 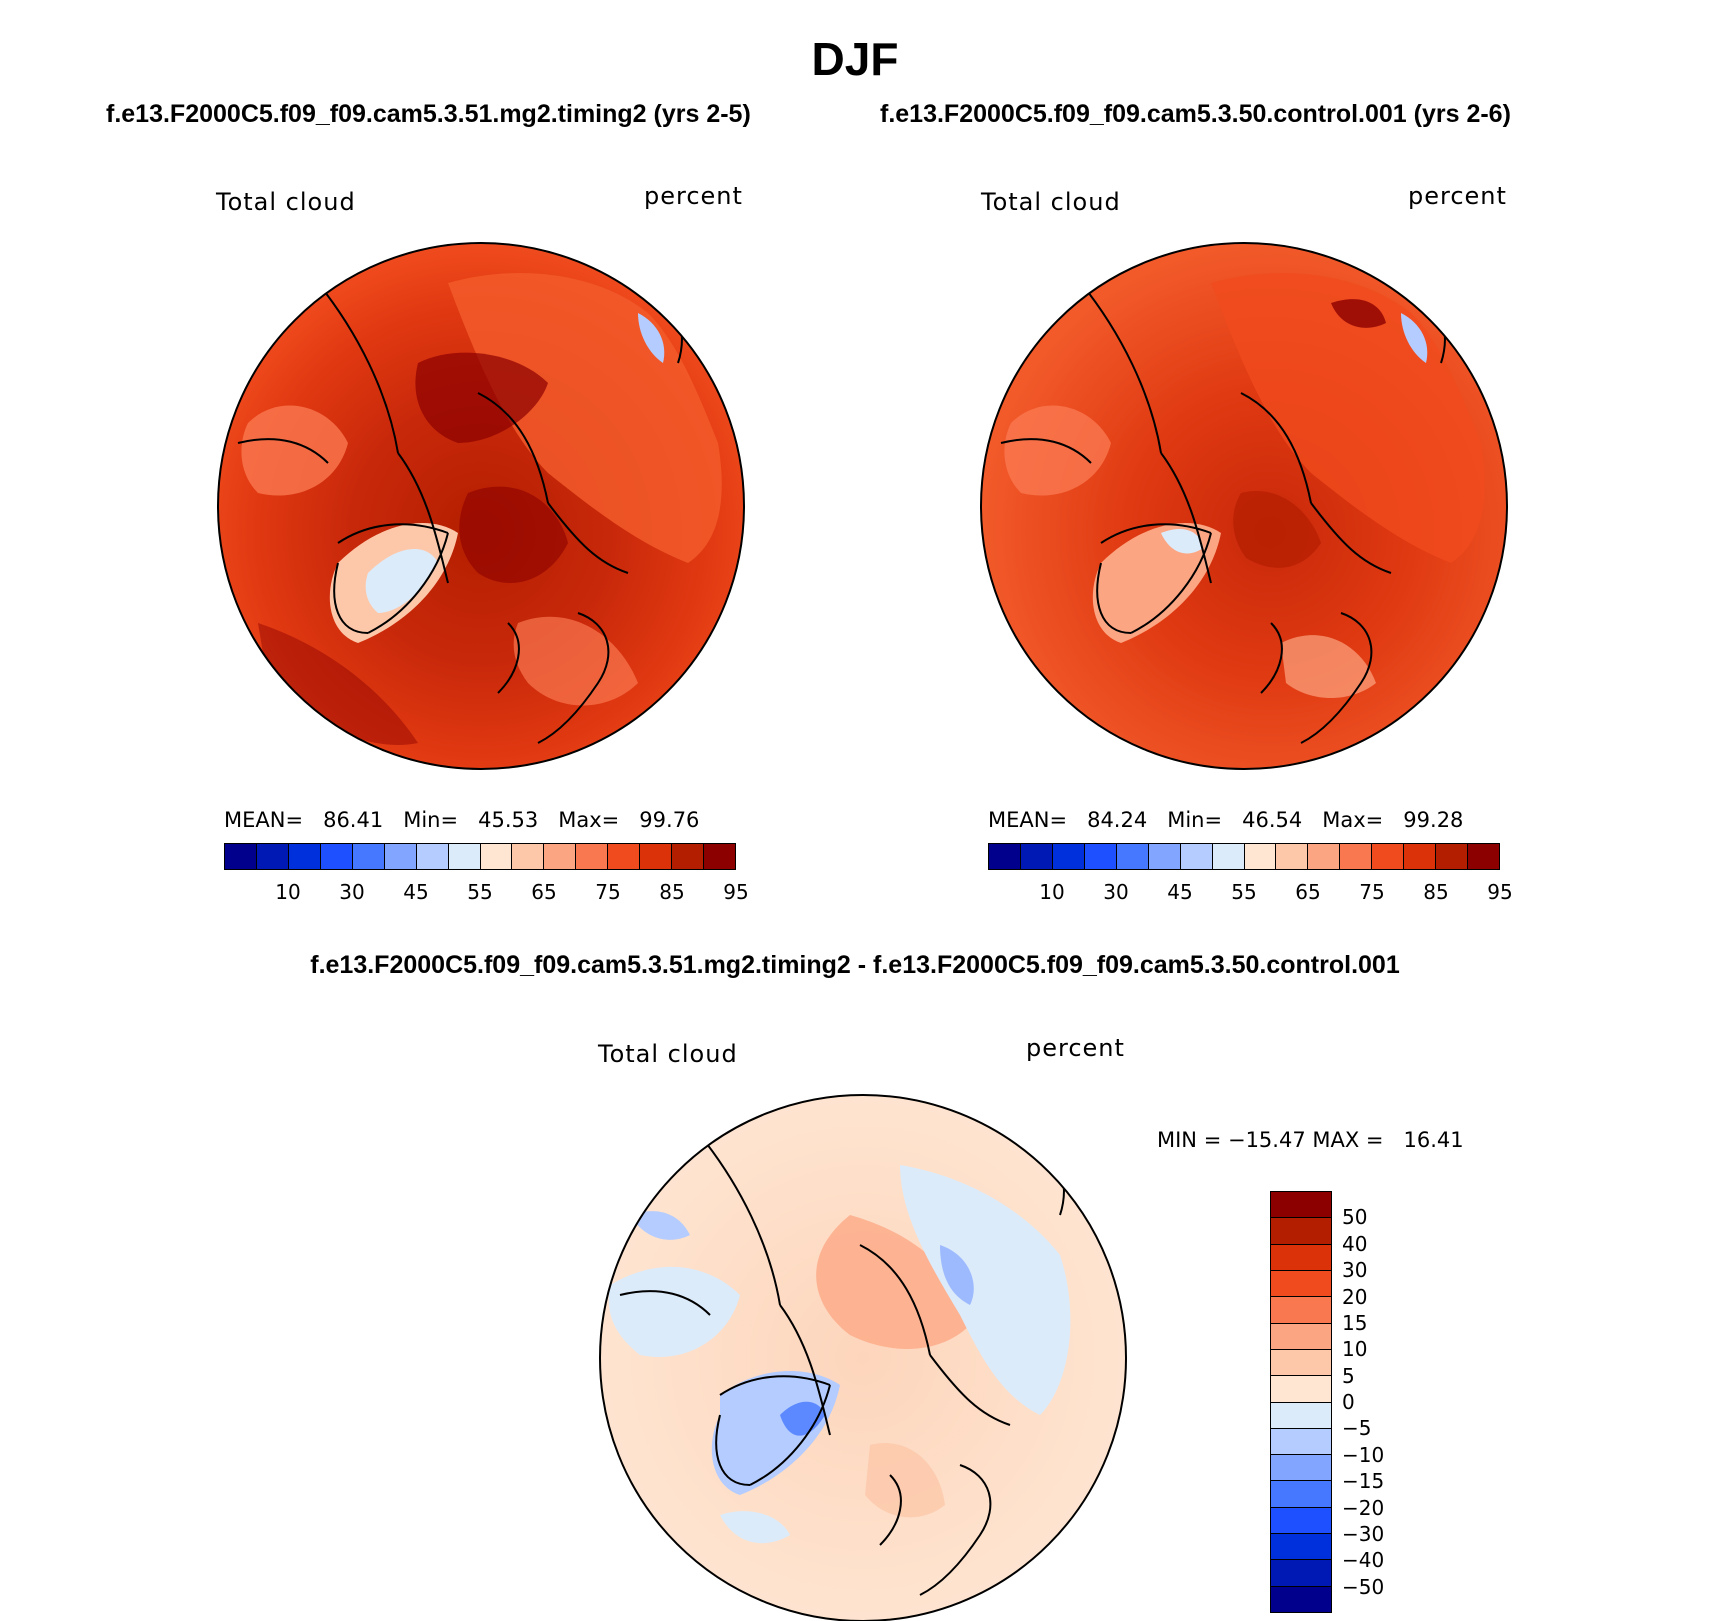 What do you see at coordinates (1052, 892) in the screenshot?
I see `panel2-colorbar-tick-label: 10` at bounding box center [1052, 892].